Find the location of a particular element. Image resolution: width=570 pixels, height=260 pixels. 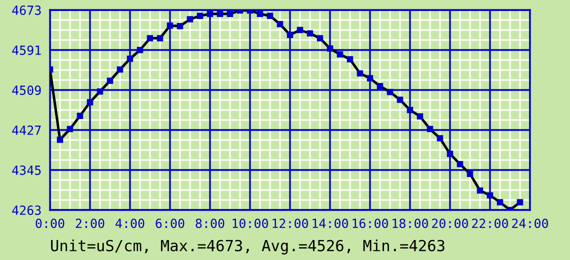

y-tick-label: 4345 is located at coordinates (26, 170).